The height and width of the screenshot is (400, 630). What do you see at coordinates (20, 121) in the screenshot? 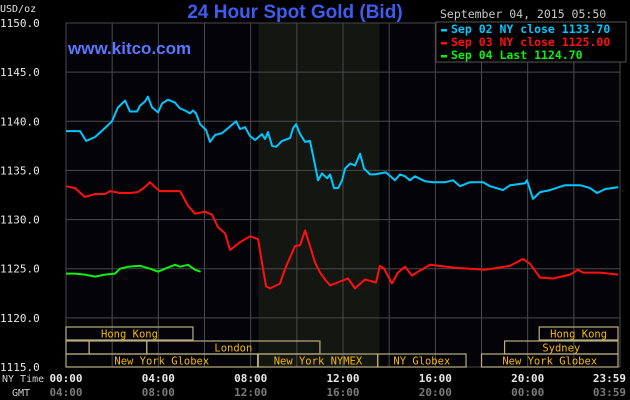
I see `y-tick-label: 1140.0` at bounding box center [20, 121].